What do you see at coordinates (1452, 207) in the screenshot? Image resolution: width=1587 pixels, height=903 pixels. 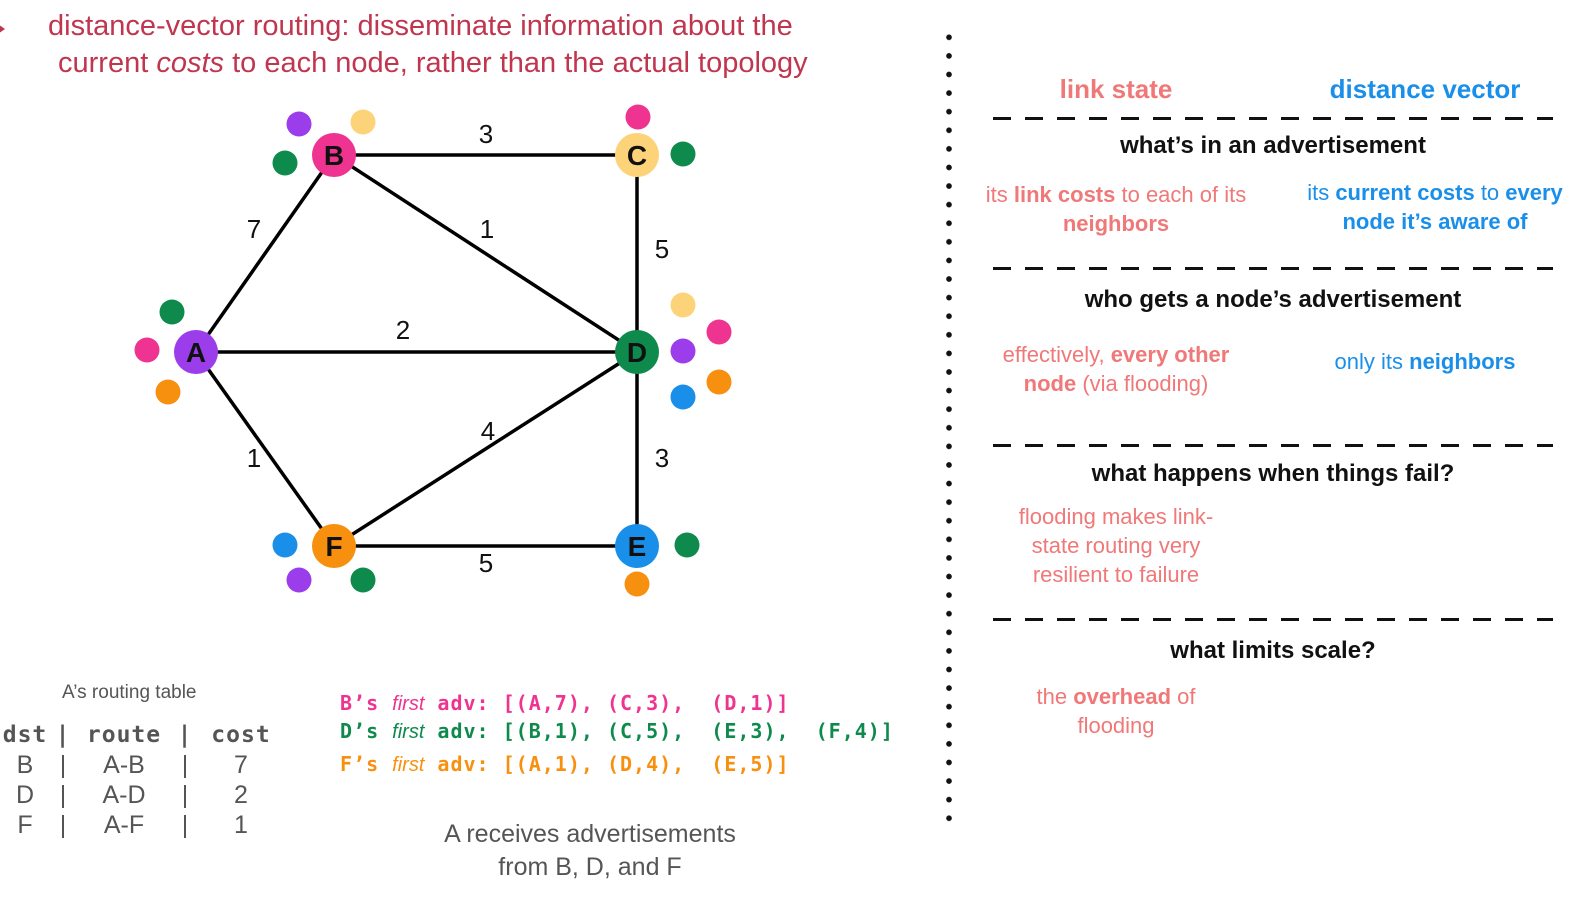 I see `emphasis-text: every node it’s aware of` at bounding box center [1452, 207].